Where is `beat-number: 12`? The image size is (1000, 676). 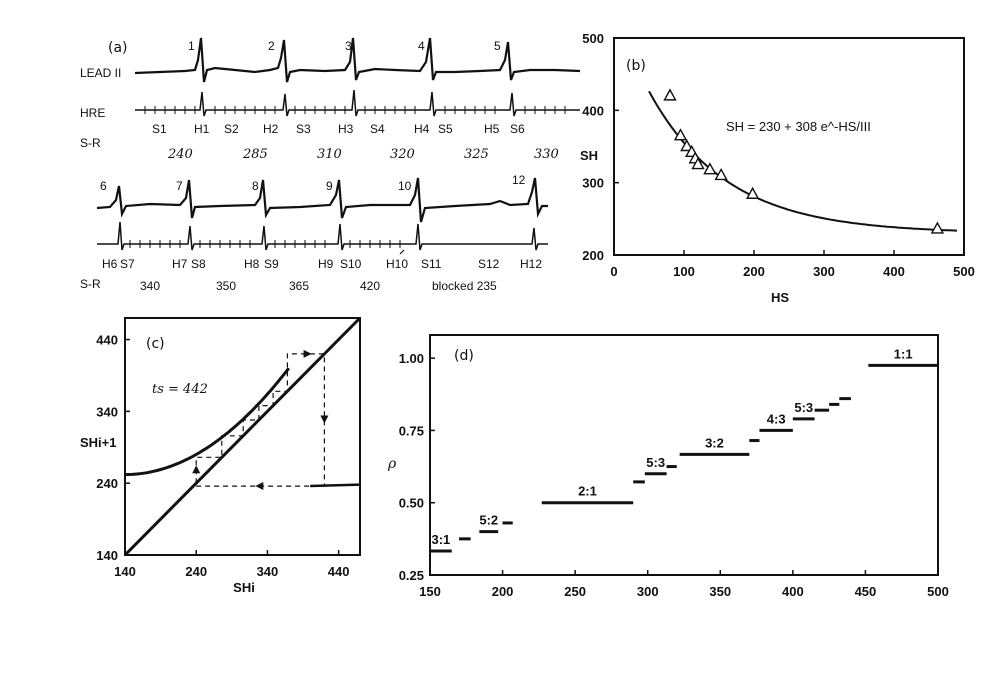 beat-number: 12 is located at coordinates (519, 180).